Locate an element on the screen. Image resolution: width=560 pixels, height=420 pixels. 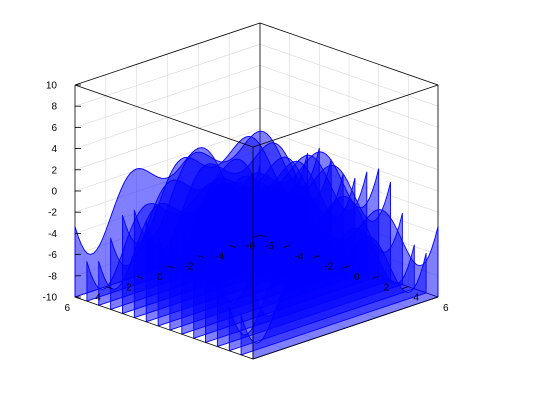
z-axis-ticks: -10 -8 -6 -4 -2 0 2 4 6 8 10 is located at coordinates (62, 192).